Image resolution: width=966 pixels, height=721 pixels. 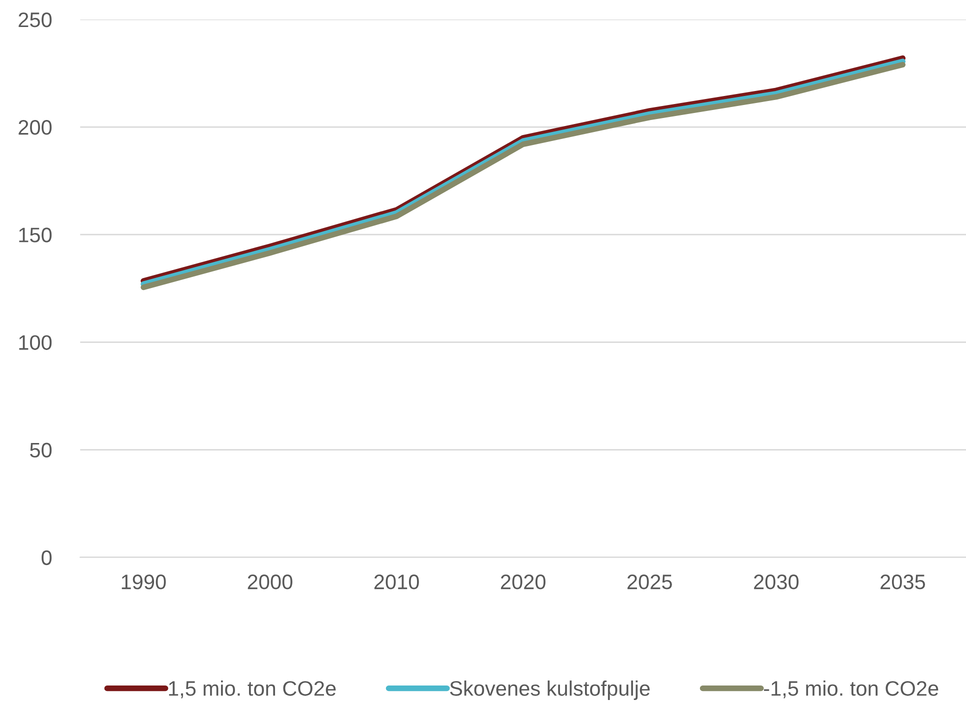 I want to click on y-tick-label: 200, so click(x=35, y=127).